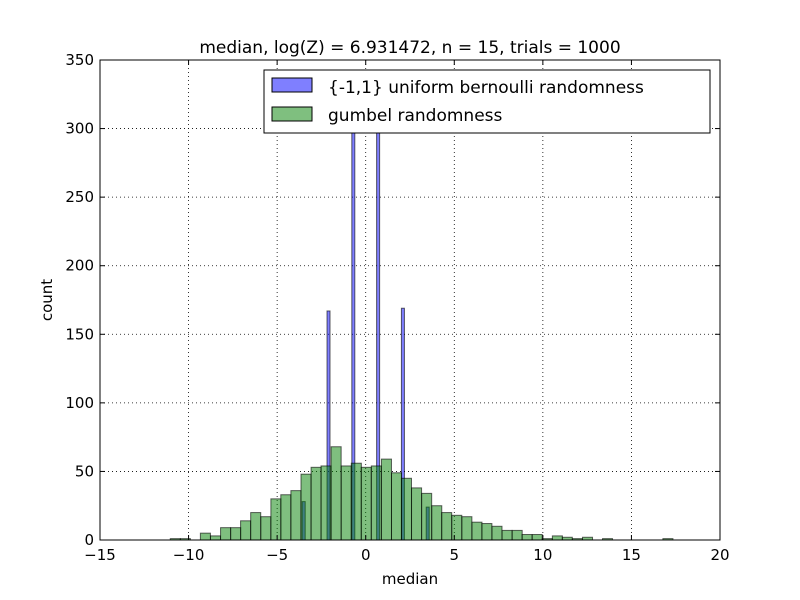 The width and height of the screenshot is (800, 600). What do you see at coordinates (292, 114) in the screenshot?
I see `legend-swatch-gumbel` at bounding box center [292, 114].